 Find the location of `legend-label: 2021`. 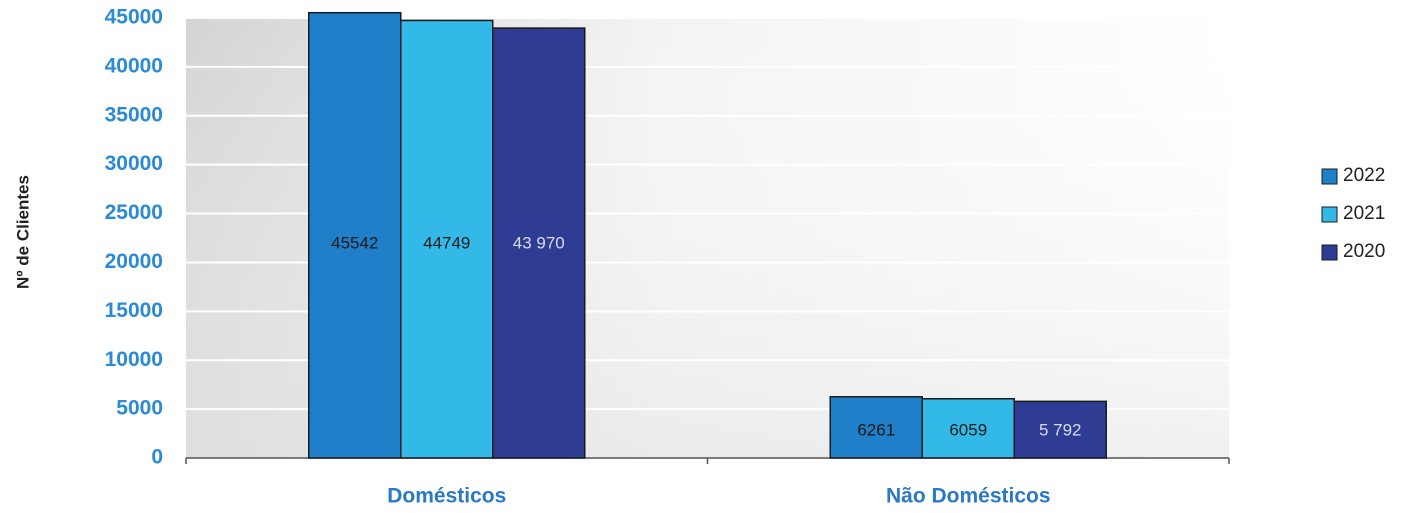

legend-label: 2021 is located at coordinates (1364, 213).